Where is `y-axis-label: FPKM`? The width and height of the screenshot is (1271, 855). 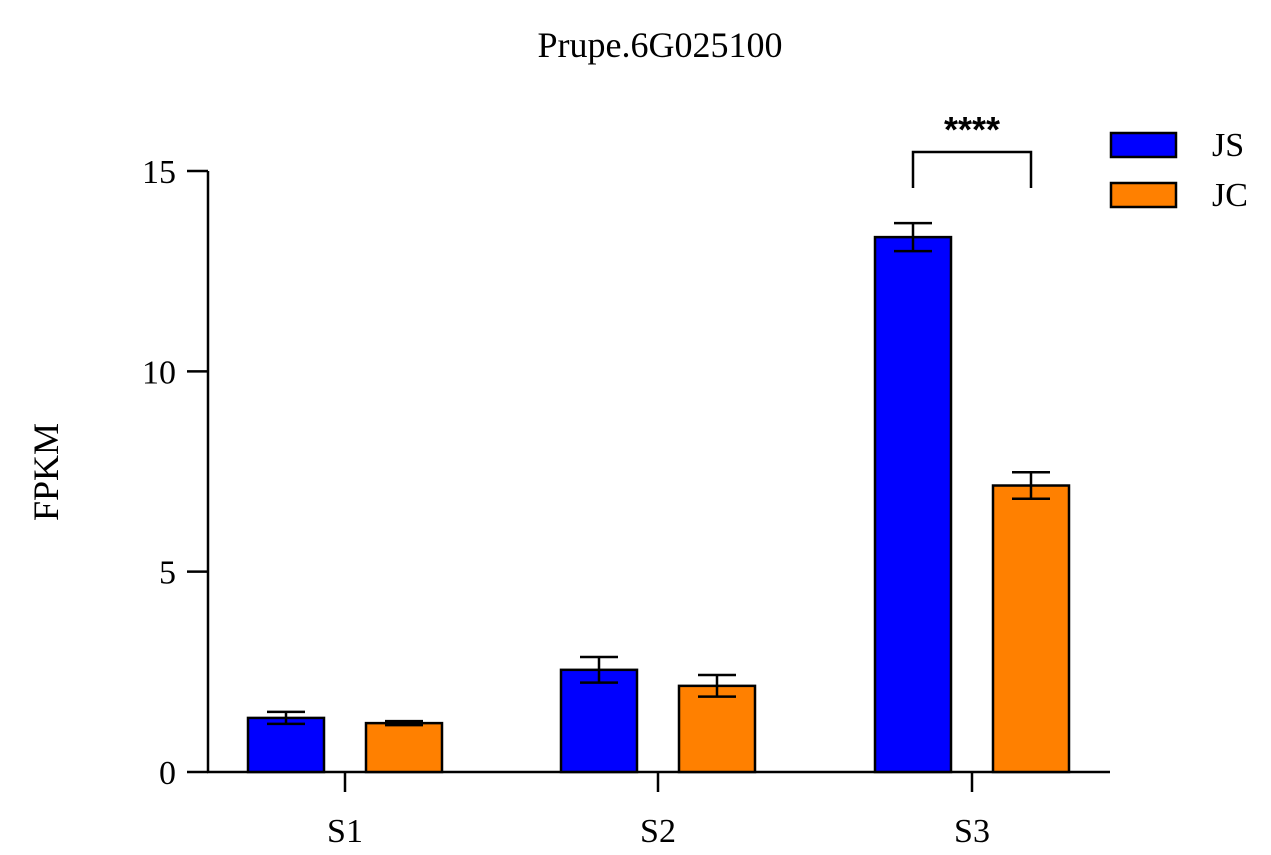 y-axis-label: FPKM is located at coordinates (46, 472).